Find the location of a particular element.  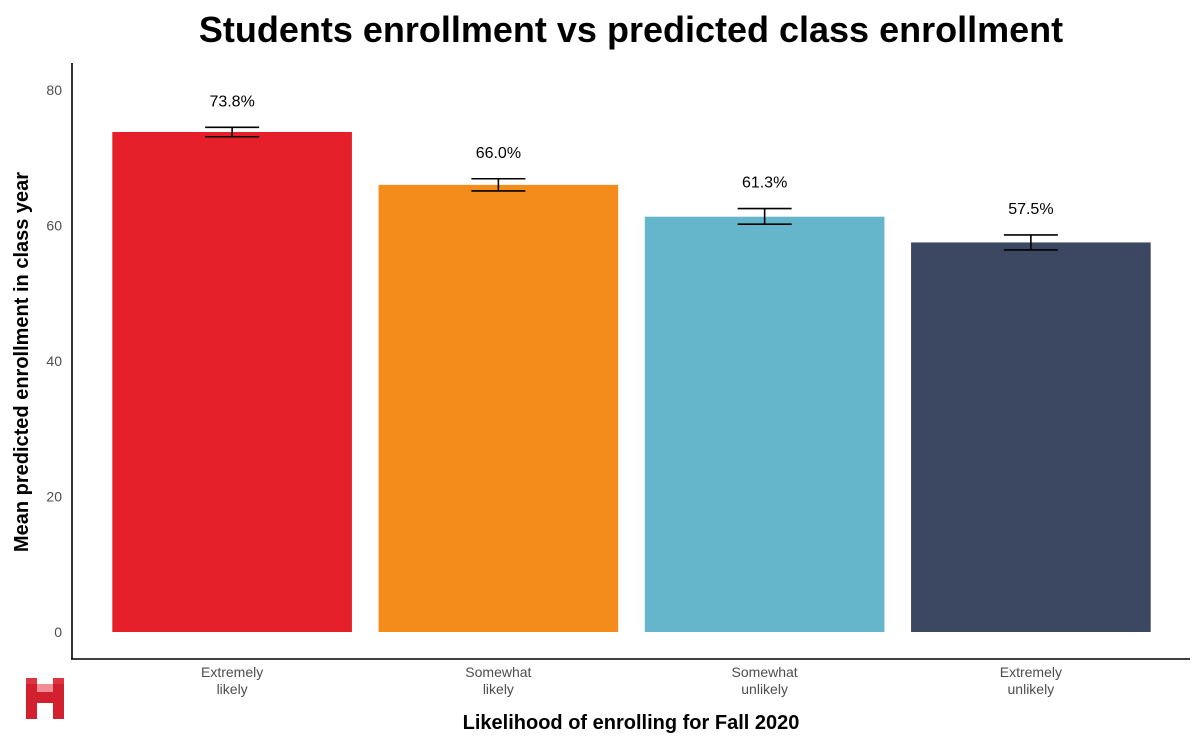

error-bars-group is located at coordinates (631, 188).